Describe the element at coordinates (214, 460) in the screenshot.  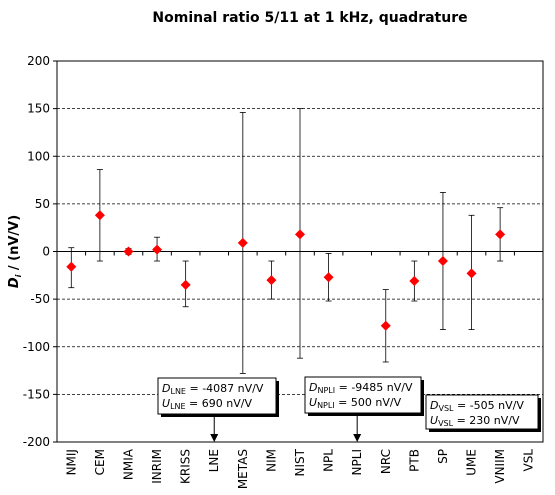
I see `x-tick-label: LNE` at that location.